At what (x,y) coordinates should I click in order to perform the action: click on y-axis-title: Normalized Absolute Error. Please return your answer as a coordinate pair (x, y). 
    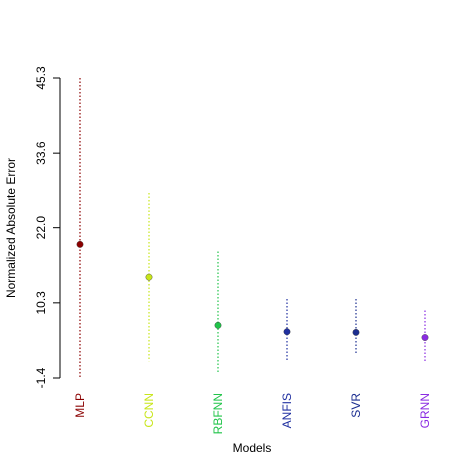
    Looking at the image, I should click on (11, 228).